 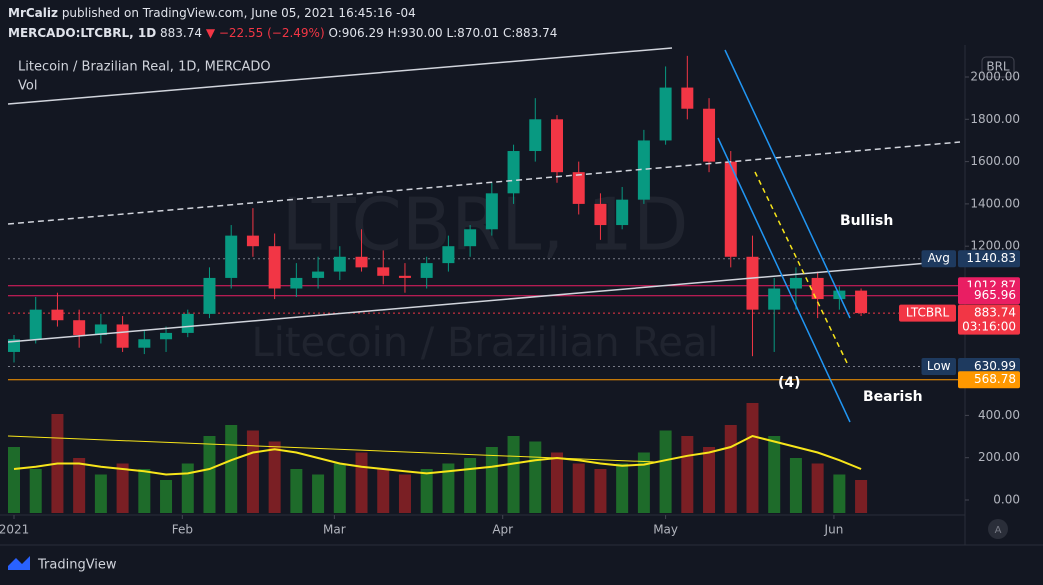 What do you see at coordinates (995, 295) in the screenshot?
I see `price-tag-value: 965.96` at bounding box center [995, 295].